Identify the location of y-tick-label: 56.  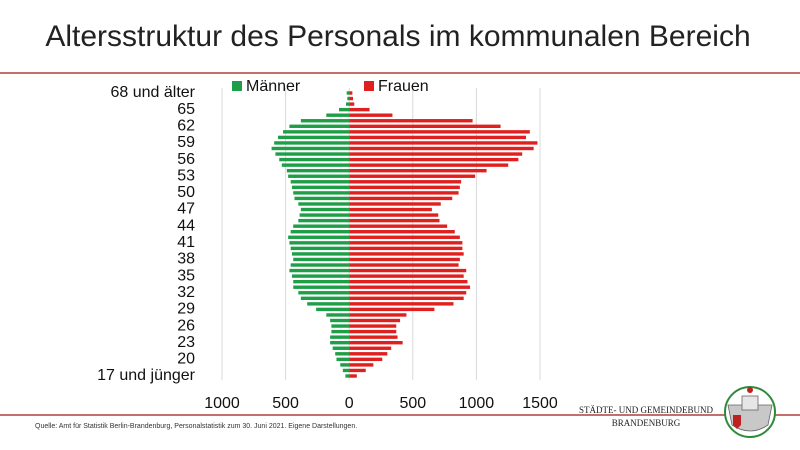
(186, 159).